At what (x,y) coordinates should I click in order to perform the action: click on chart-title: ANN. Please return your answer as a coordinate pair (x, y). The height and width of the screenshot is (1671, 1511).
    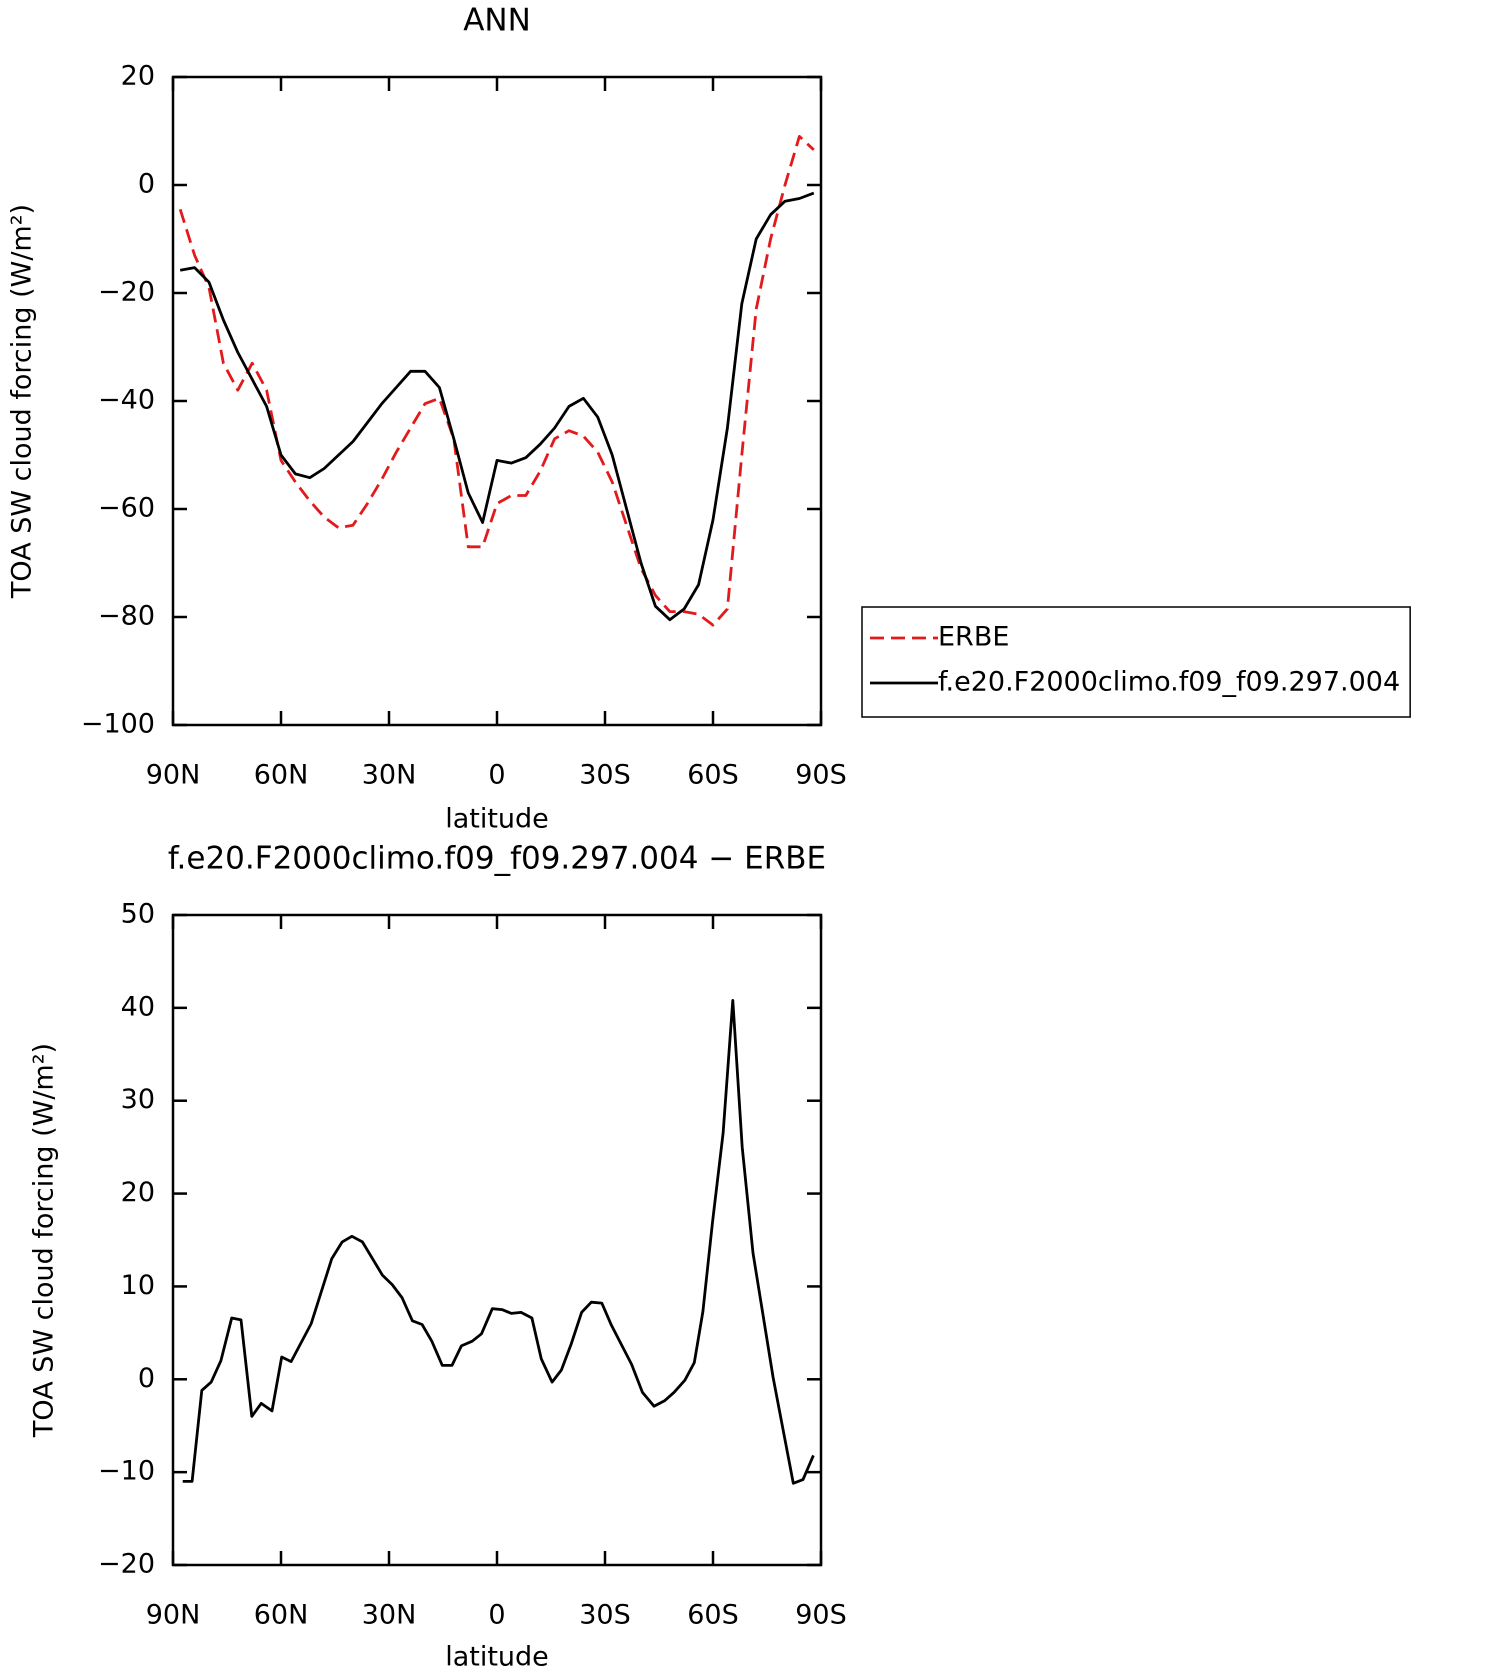
    Looking at the image, I should click on (497, 21).